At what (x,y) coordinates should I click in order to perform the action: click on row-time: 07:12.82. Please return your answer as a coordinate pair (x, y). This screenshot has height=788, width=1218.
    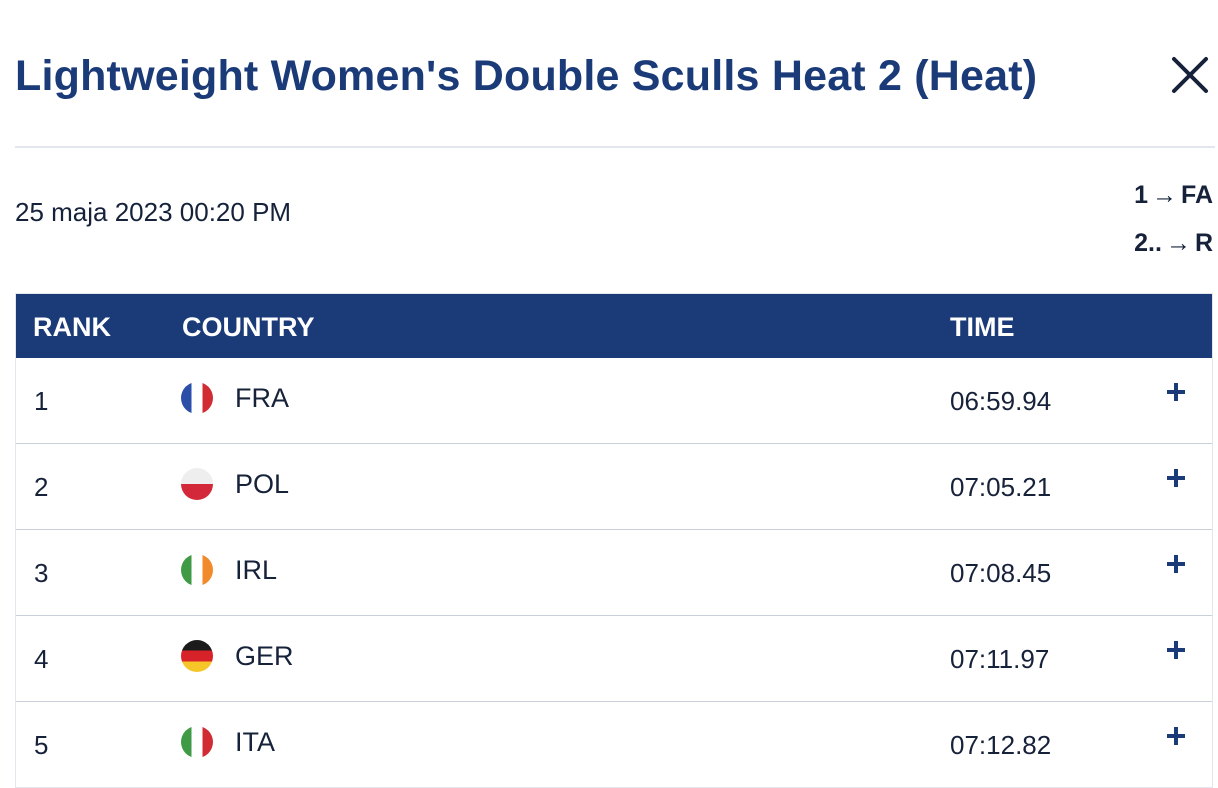
    Looking at the image, I should click on (1001, 745).